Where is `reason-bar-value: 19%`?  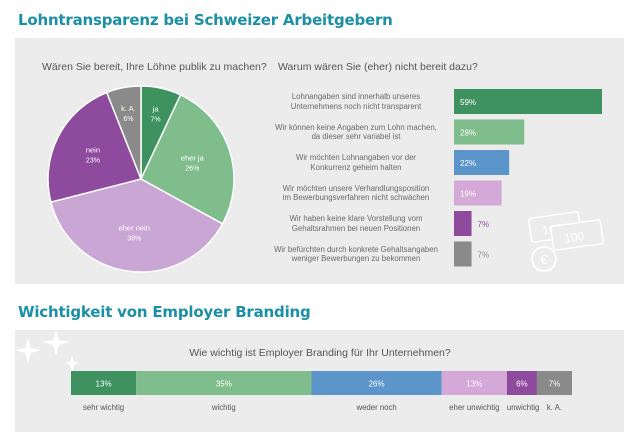 reason-bar-value: 19% is located at coordinates (468, 194).